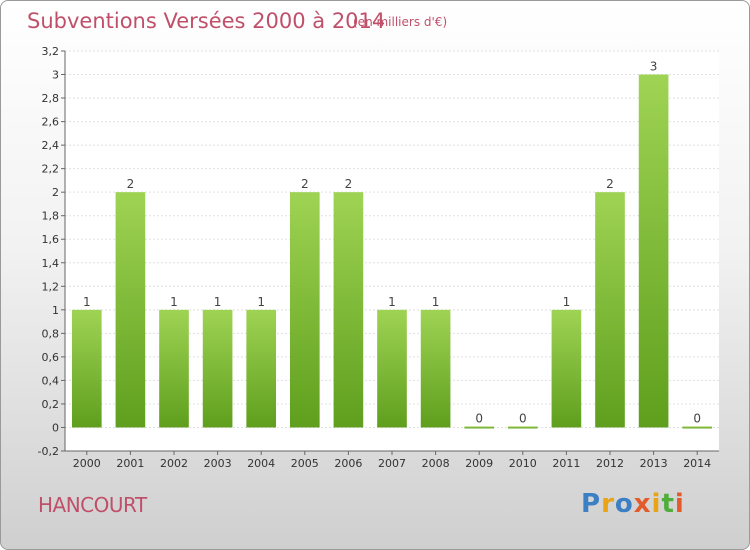  I want to click on x-tick-label: 2007, so click(392, 463).